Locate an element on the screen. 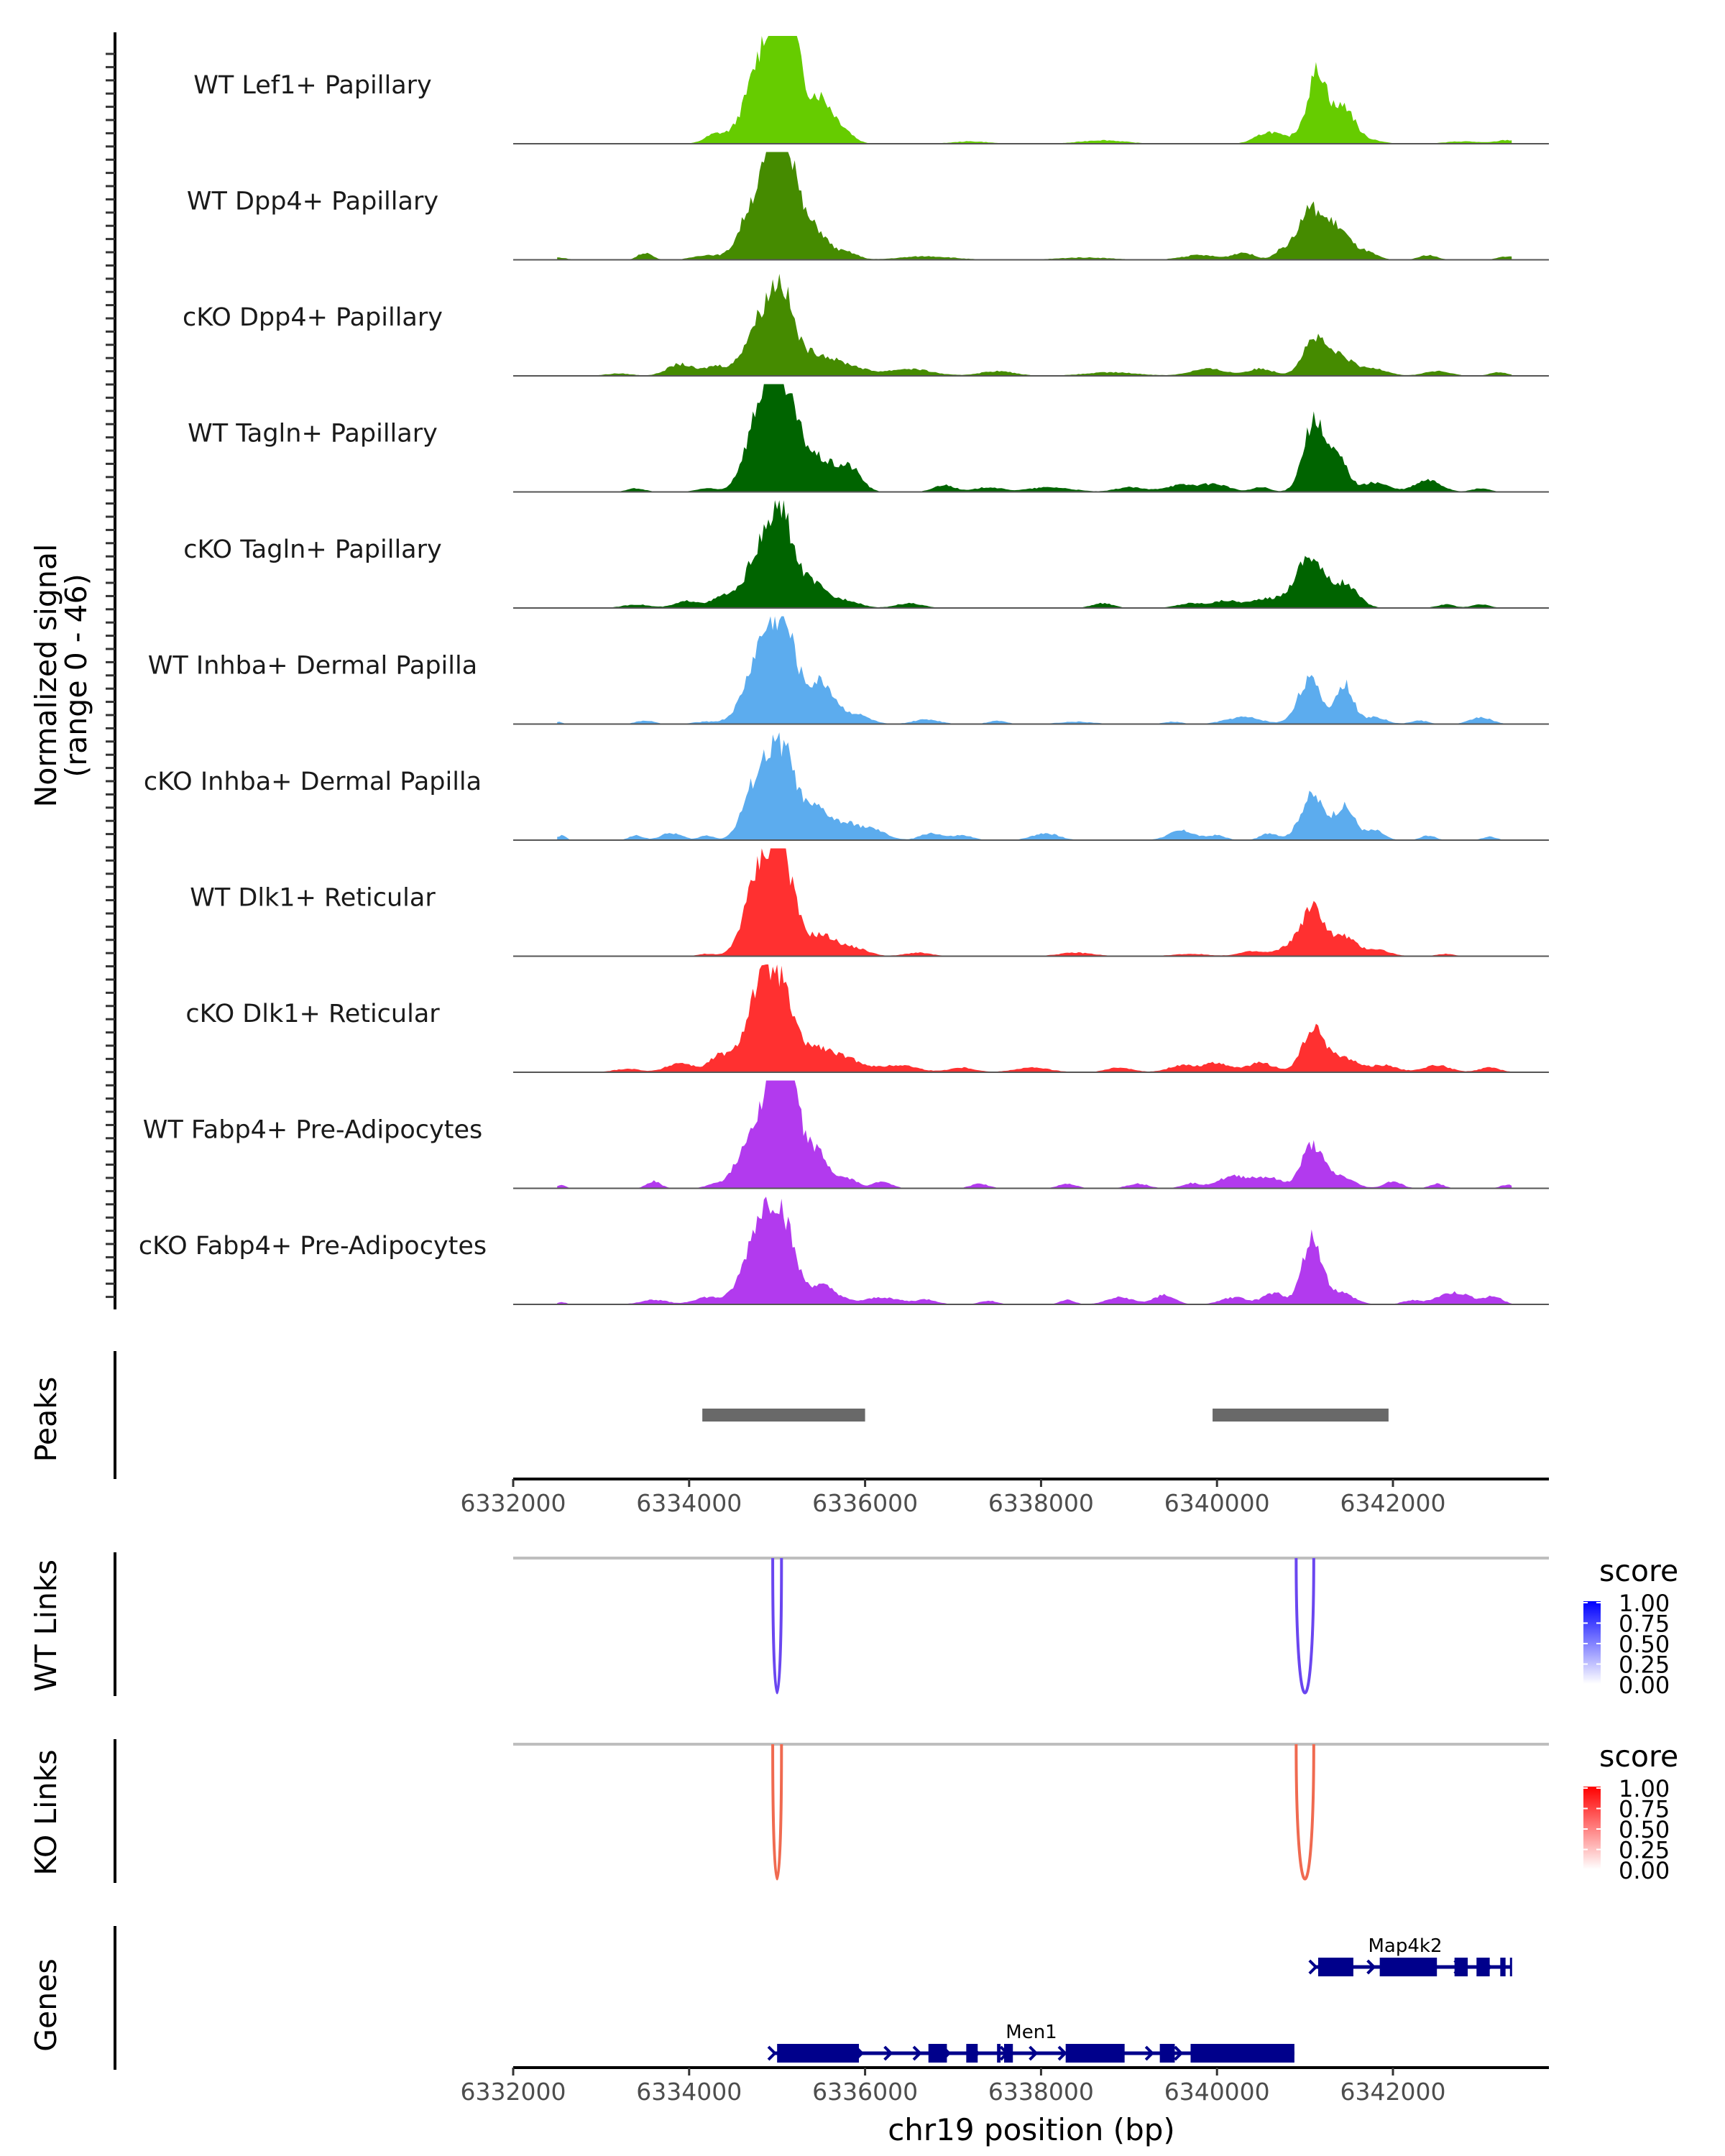 Image resolution: width=1725 pixels, height=2156 pixels. coverage-track: cKO Dpp4+ Papillary is located at coordinates (866, 326).